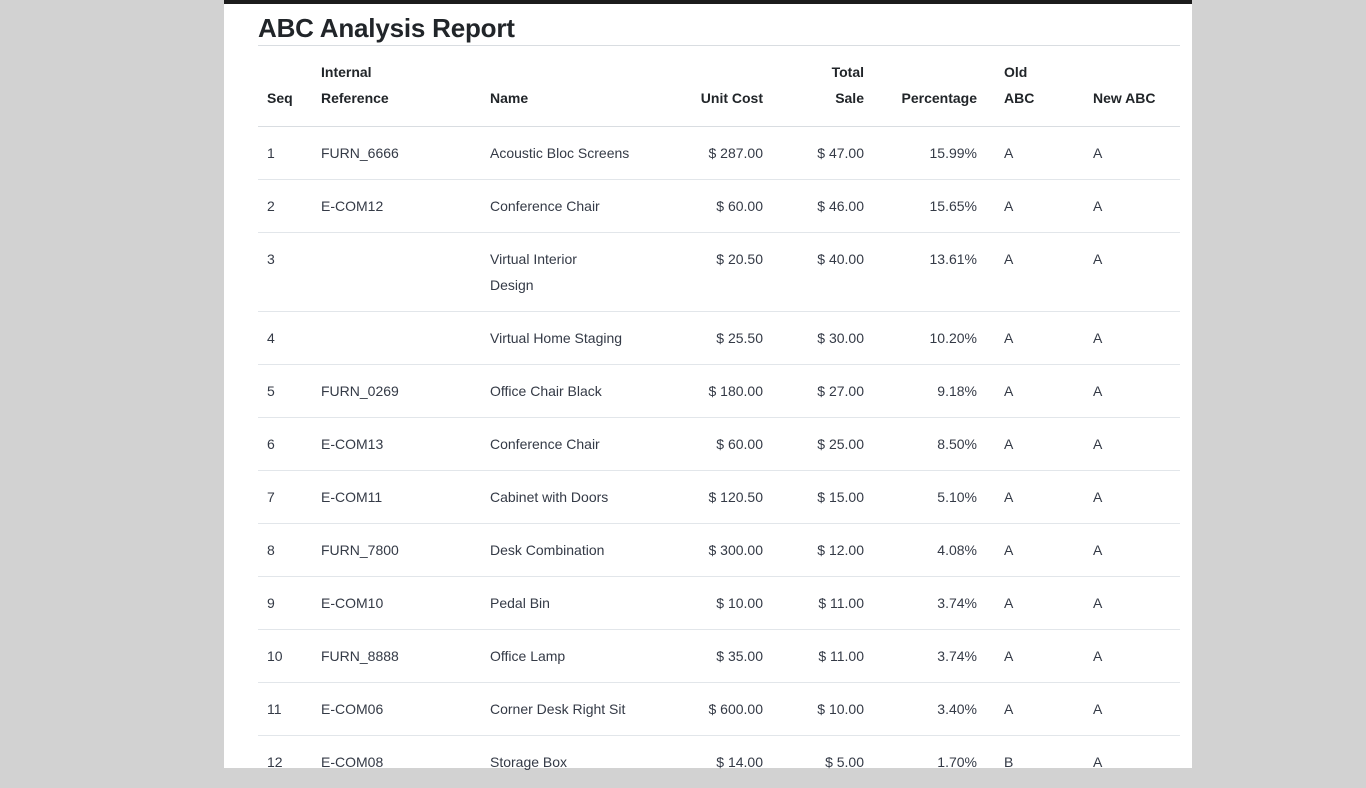 This screenshot has width=1366, height=788. I want to click on cell-name: Virtual Home Staging, so click(578, 338).